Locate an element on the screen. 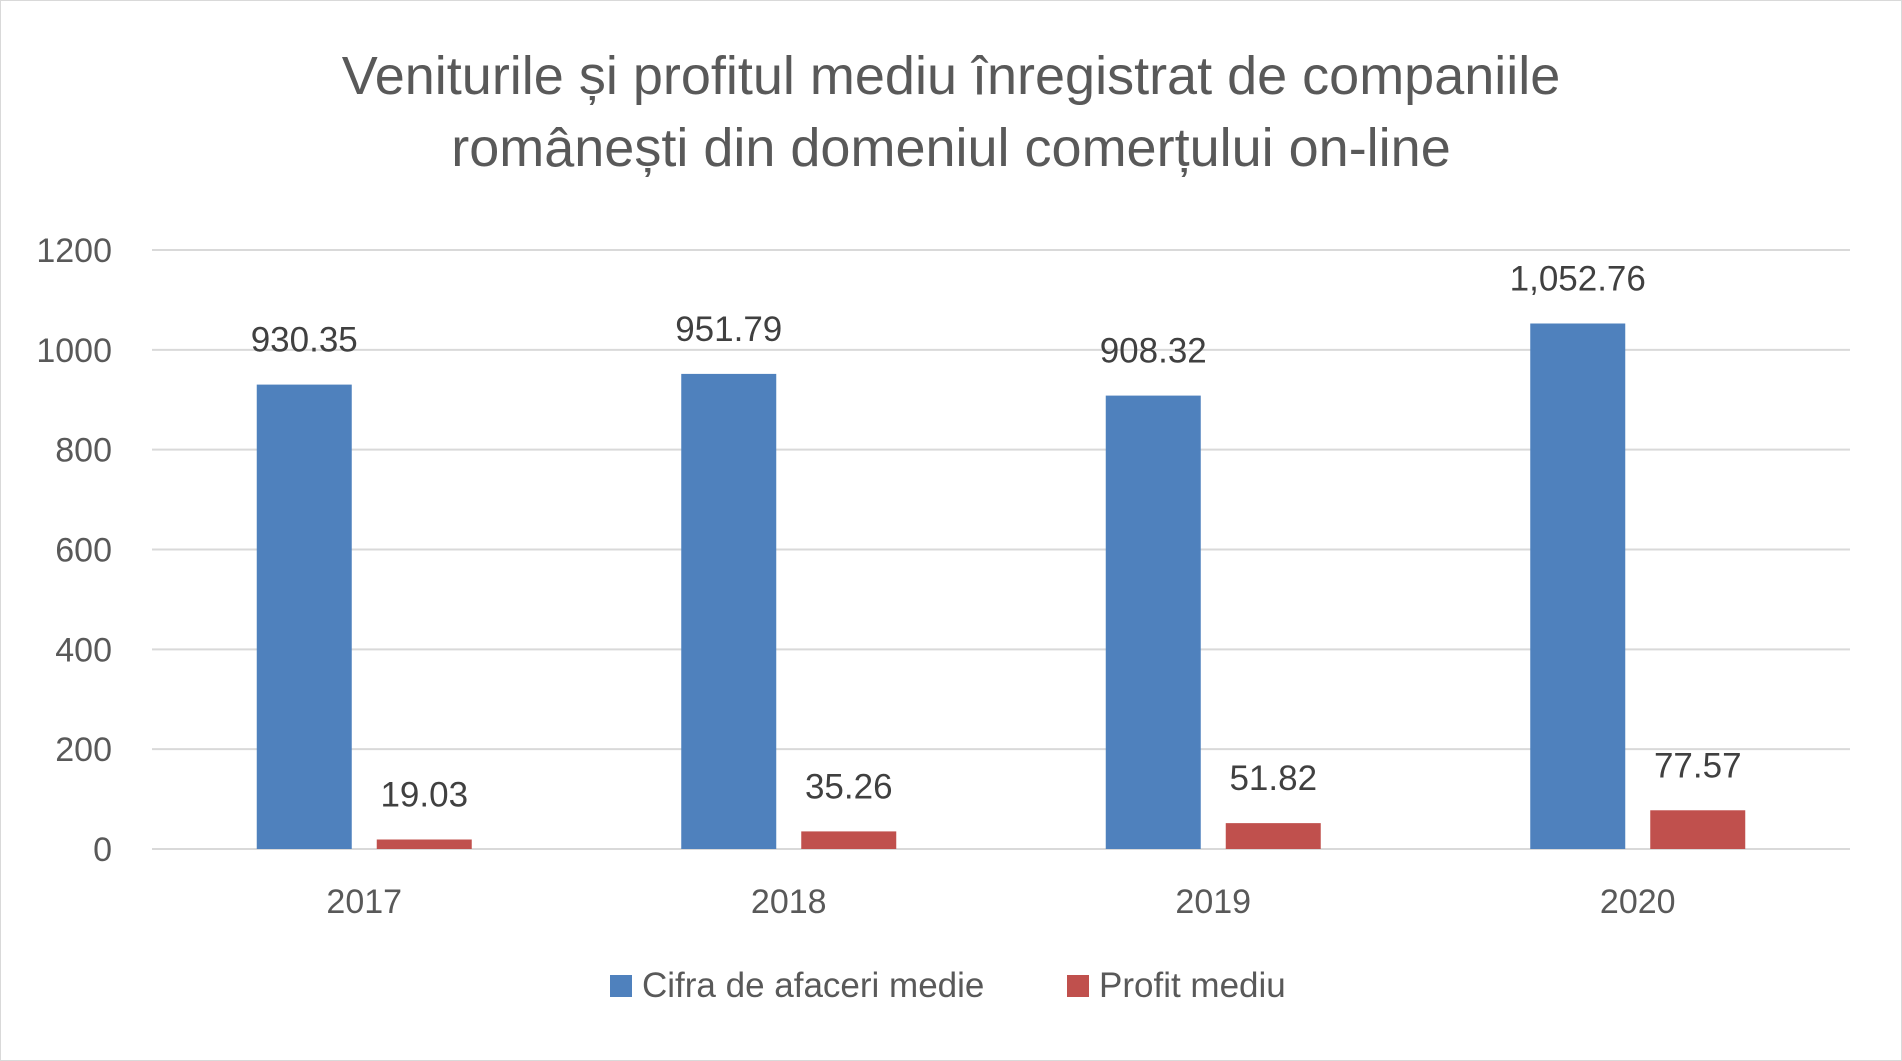 This screenshot has height=1061, width=1902. x-tick-label: 2019 is located at coordinates (1213, 902).